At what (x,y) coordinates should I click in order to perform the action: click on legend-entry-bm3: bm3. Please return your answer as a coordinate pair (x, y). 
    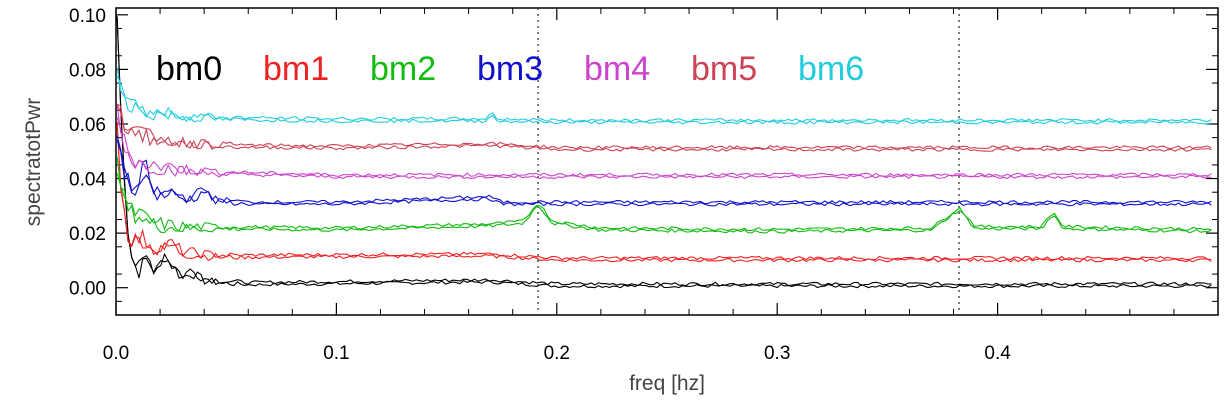
    Looking at the image, I should click on (510, 69).